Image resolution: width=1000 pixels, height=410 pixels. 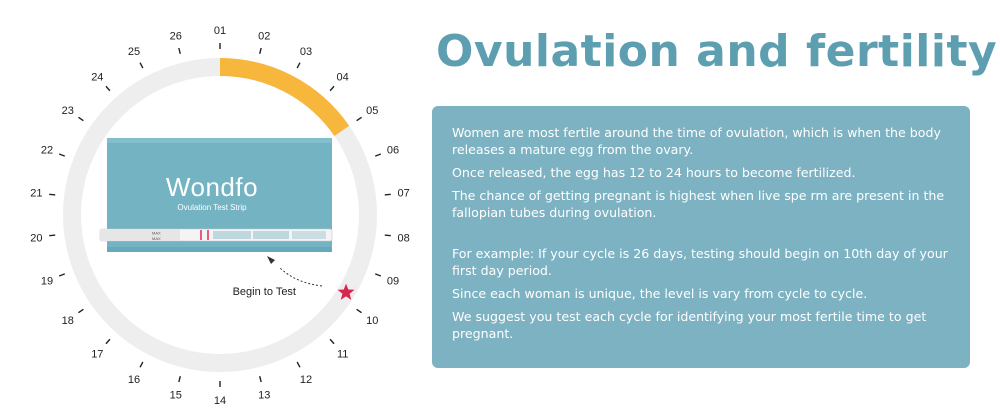 What do you see at coordinates (271, 260) in the screenshot?
I see `arrow-head` at bounding box center [271, 260].